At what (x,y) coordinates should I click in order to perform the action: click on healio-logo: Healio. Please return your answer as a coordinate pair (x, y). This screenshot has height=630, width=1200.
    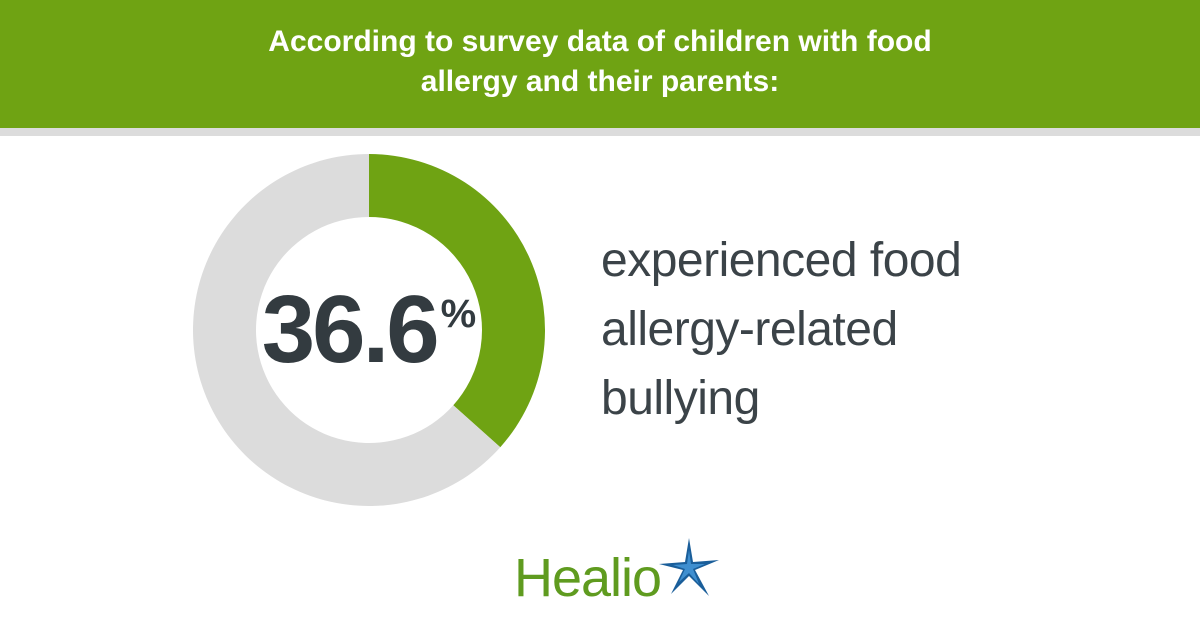
    Looking at the image, I should click on (619, 573).